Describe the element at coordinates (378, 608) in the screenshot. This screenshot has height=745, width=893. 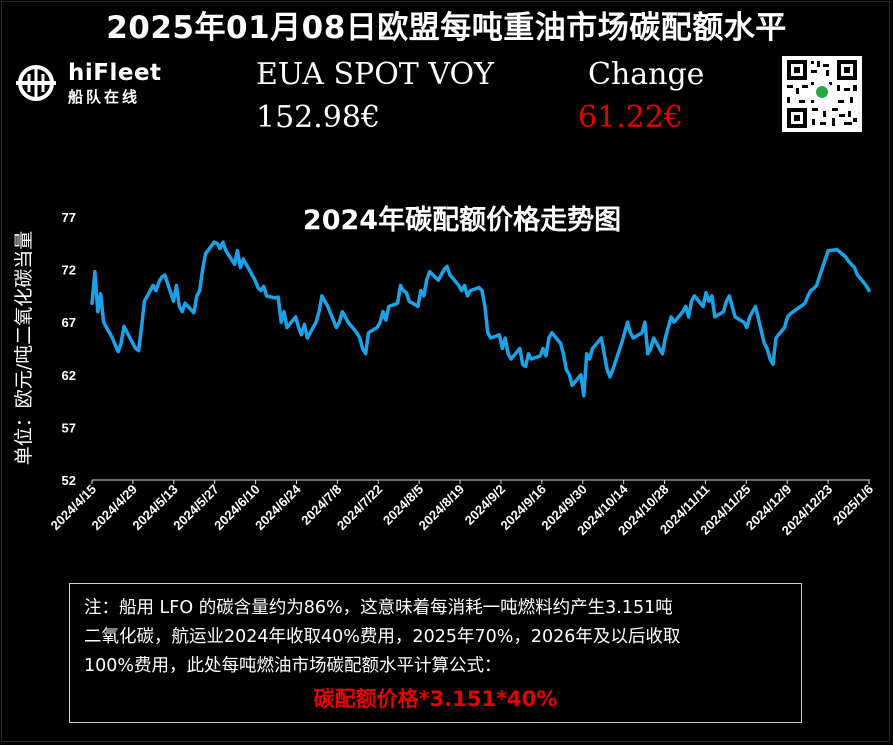
I see `note-line-1: 注：船用 LFO 的碳含量约为86%，这意味着每消耗一吨燃料约产生3.151吨` at that location.